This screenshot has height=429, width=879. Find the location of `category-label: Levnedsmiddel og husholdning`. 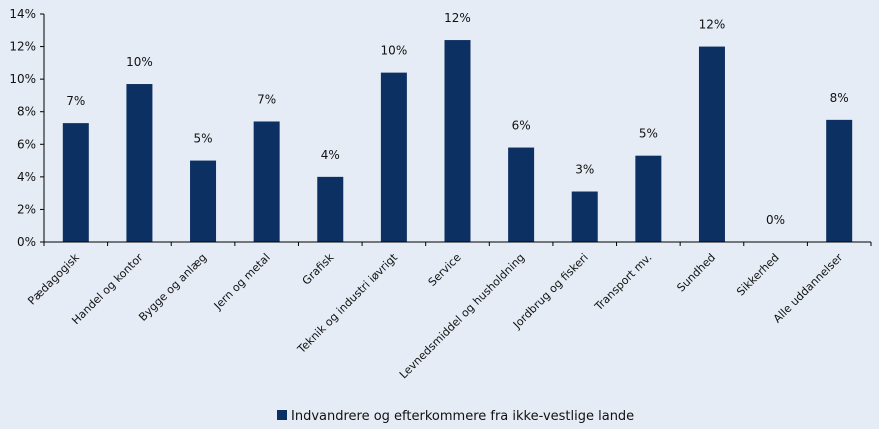

category-label: Levnedsmiddel og husholdning is located at coordinates (462, 316).